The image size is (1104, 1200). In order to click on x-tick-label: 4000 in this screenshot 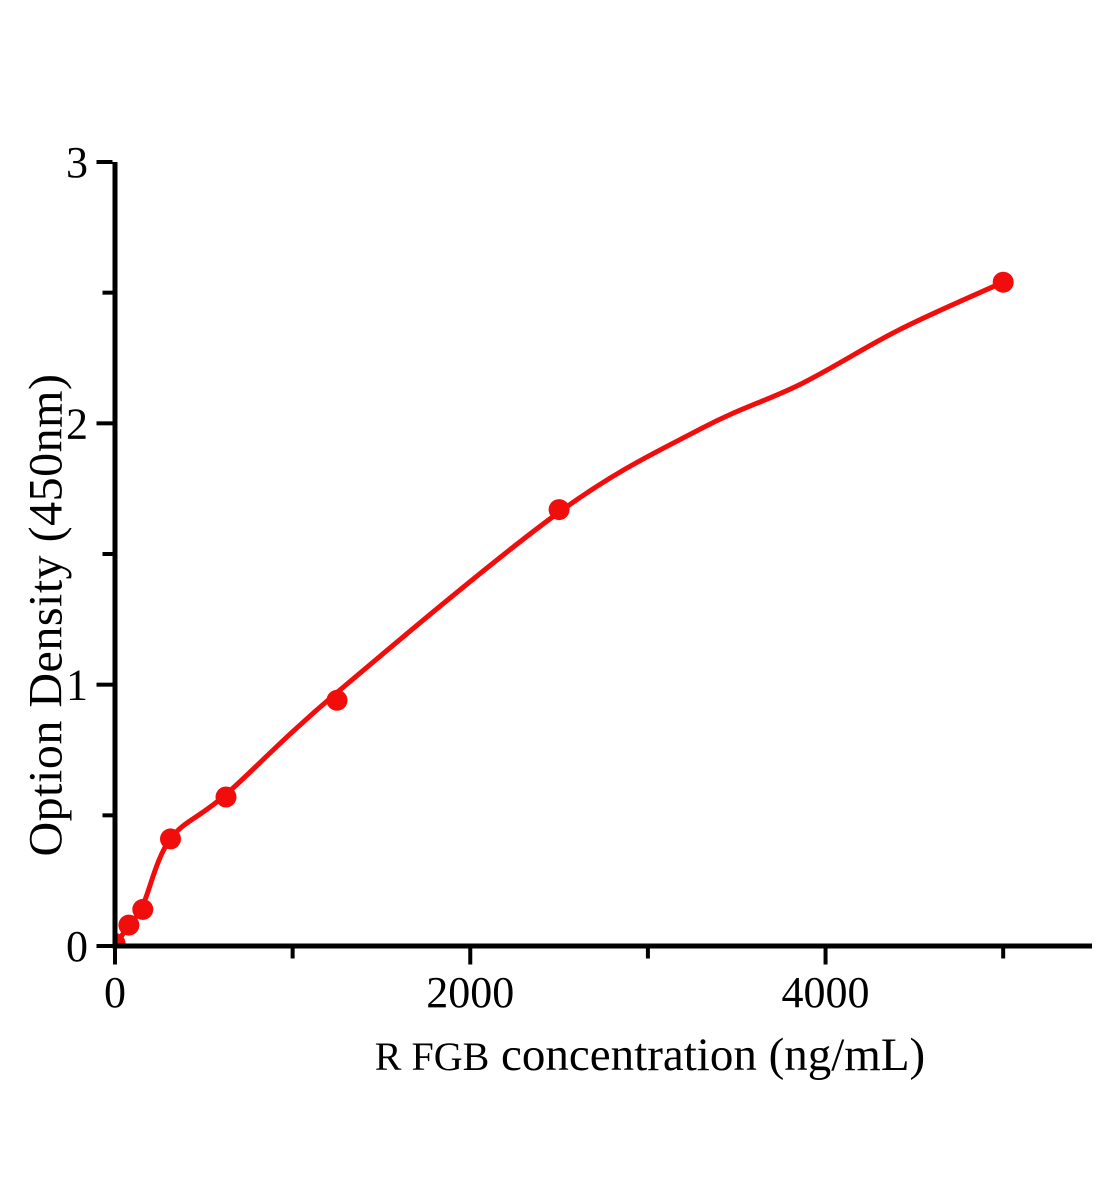, I will do `click(826, 992)`.